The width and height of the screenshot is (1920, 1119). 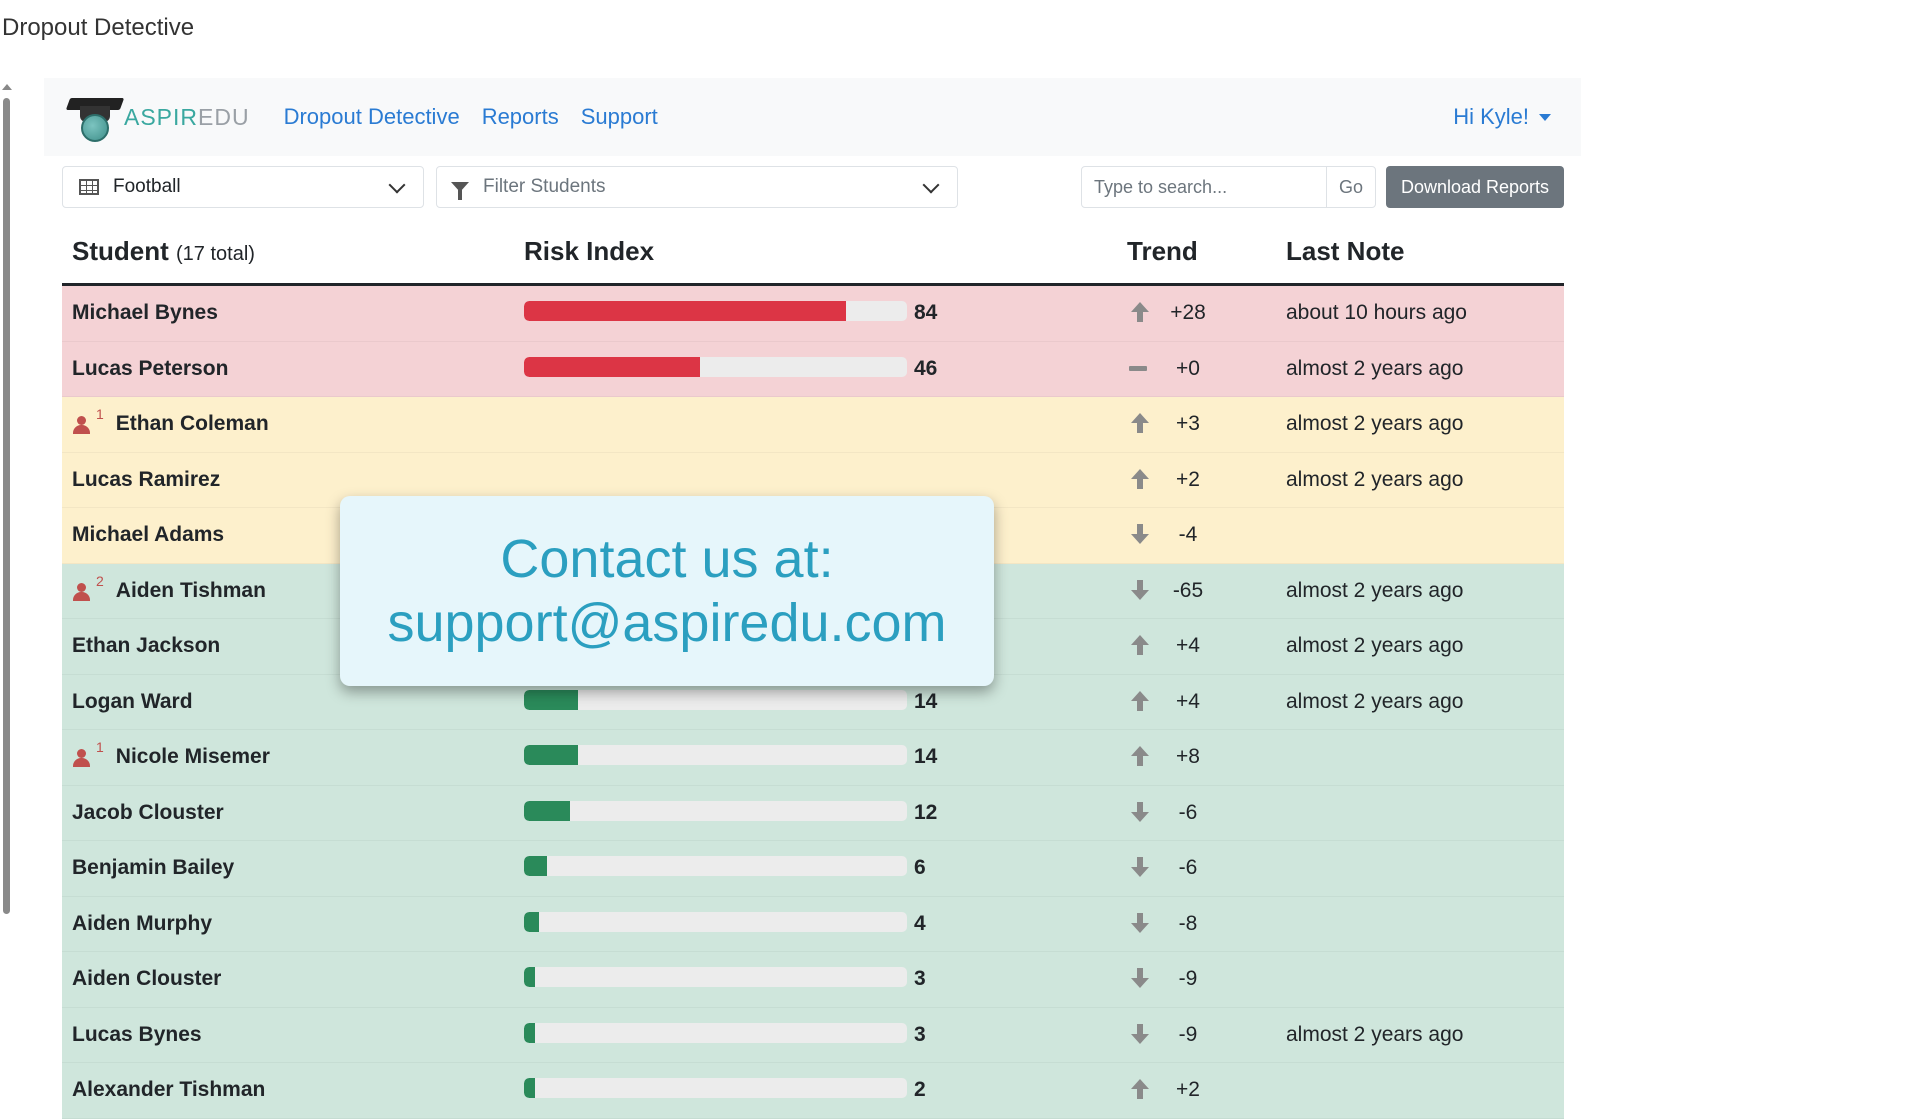 What do you see at coordinates (589, 251) in the screenshot?
I see `column-header-risk-index: Risk Index` at bounding box center [589, 251].